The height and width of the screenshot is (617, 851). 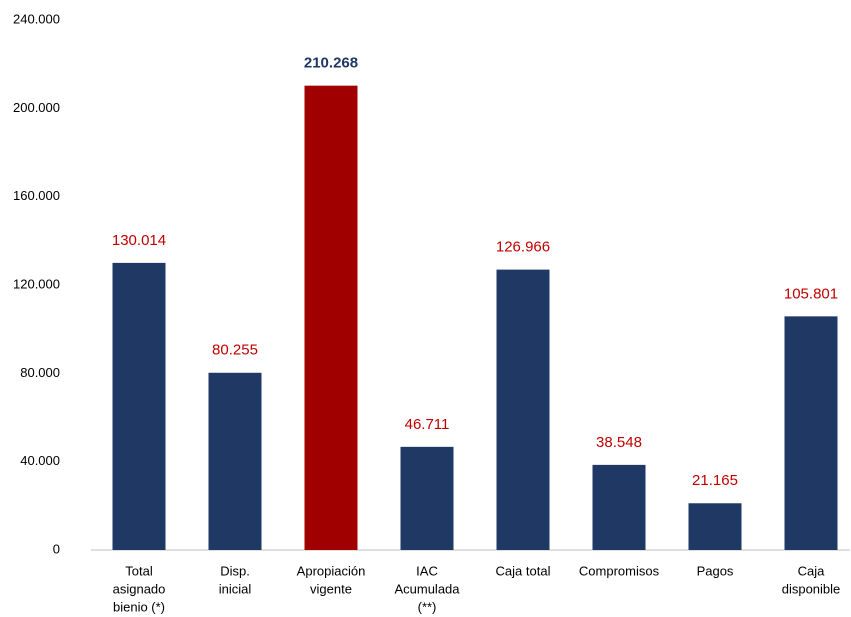 What do you see at coordinates (331, 63) in the screenshot?
I see `value-label: 210.268` at bounding box center [331, 63].